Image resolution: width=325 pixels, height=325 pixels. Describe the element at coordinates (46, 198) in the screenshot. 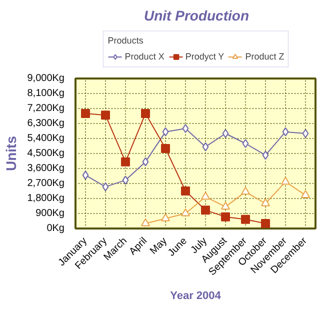

I see `y-tick-label: 1,800Kg` at that location.